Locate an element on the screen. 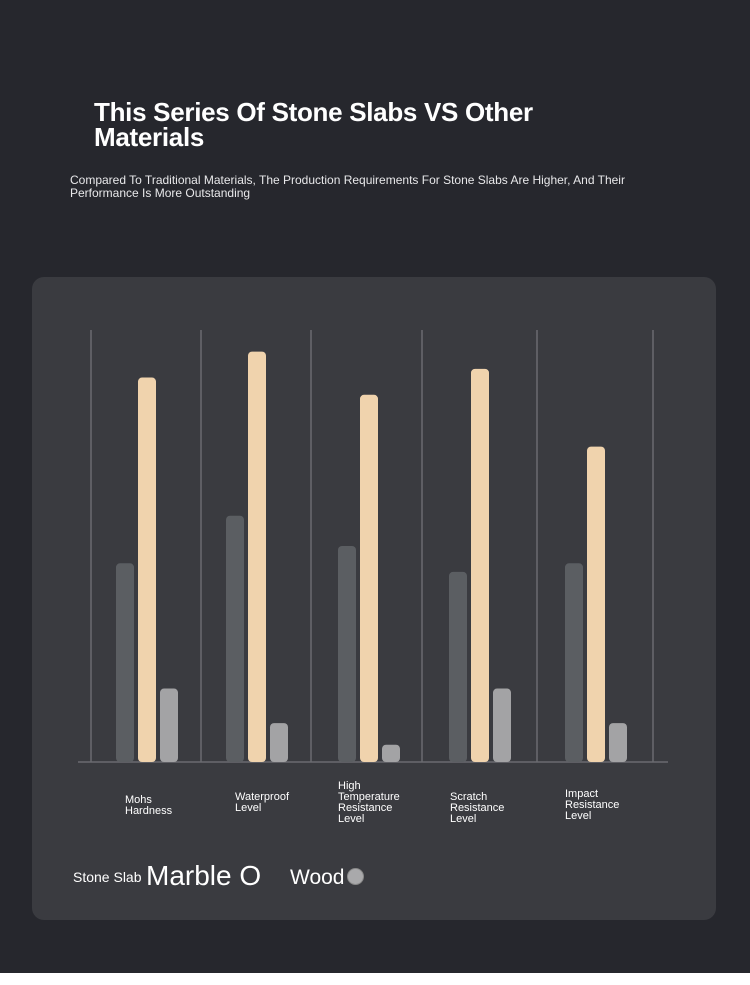 The height and width of the screenshot is (985, 750). x-tick-label: Waterproof Level is located at coordinates (262, 802).